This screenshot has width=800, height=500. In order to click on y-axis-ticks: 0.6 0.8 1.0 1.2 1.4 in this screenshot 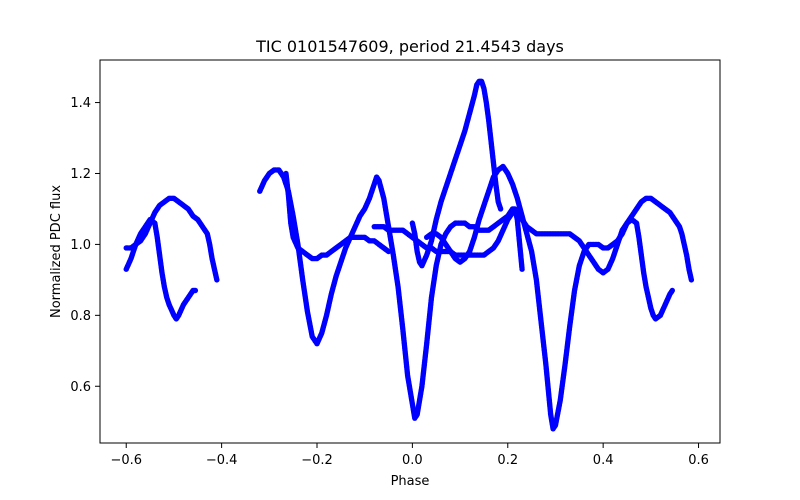, I will do `click(85, 245)`.